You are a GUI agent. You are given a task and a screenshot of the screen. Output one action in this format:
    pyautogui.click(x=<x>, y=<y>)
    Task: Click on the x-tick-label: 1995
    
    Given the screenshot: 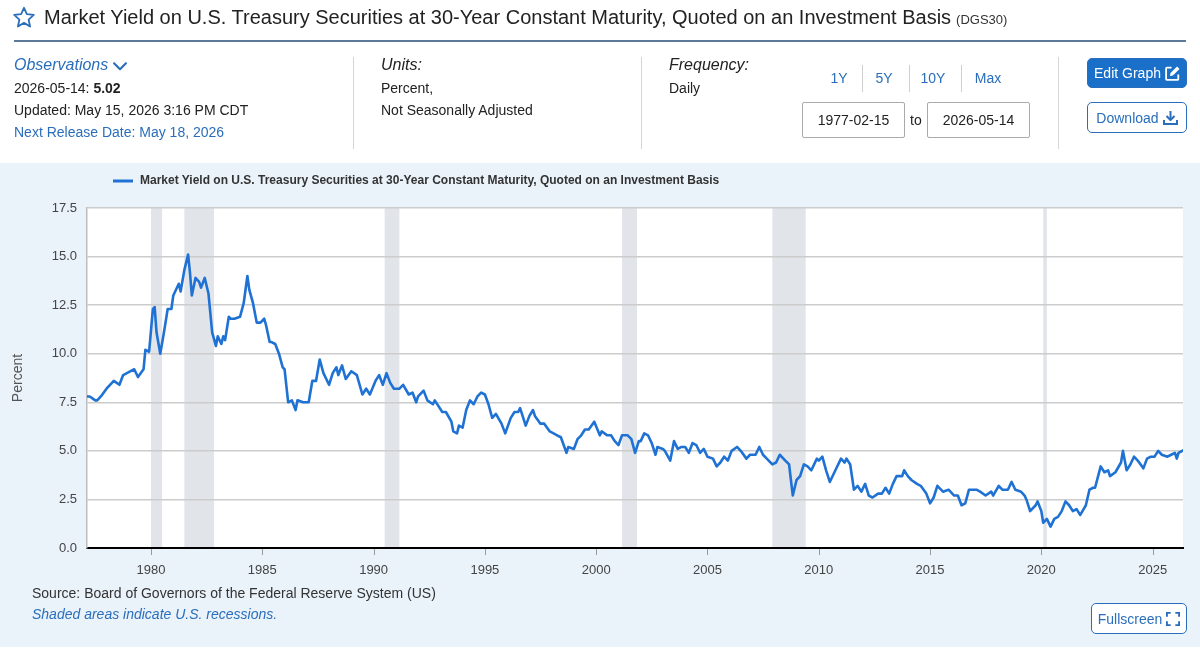 What is the action you would take?
    pyautogui.click(x=485, y=570)
    